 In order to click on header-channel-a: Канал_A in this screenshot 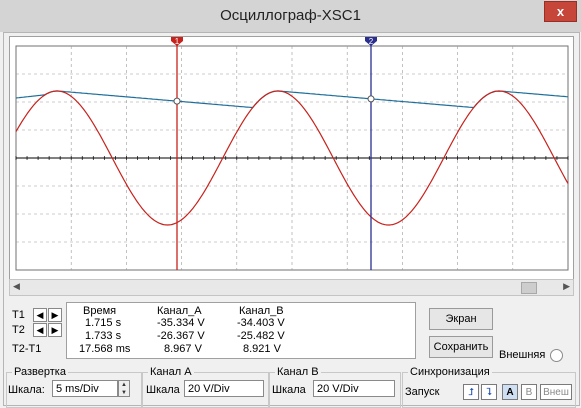, I will do `click(179, 311)`.